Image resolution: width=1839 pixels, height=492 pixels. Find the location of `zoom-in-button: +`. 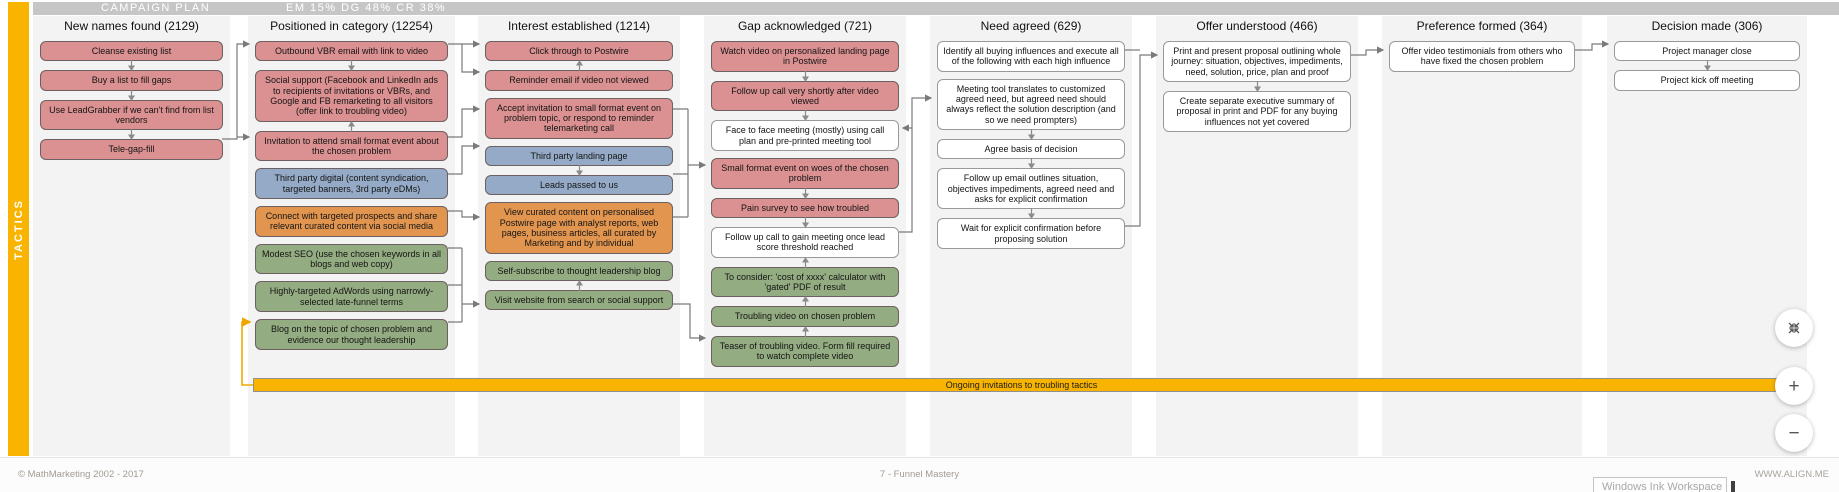

zoom-in-button: + is located at coordinates (1794, 386).